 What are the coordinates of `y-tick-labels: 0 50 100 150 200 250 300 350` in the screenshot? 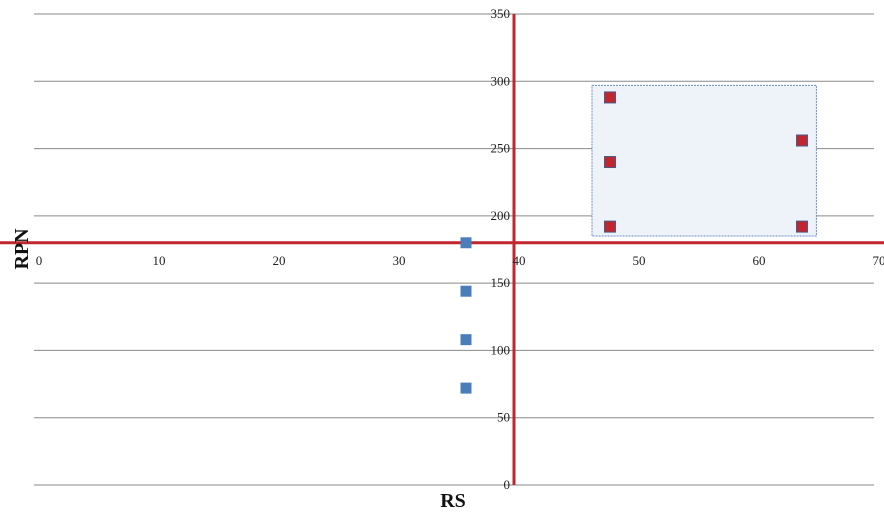 It's located at (501, 249).